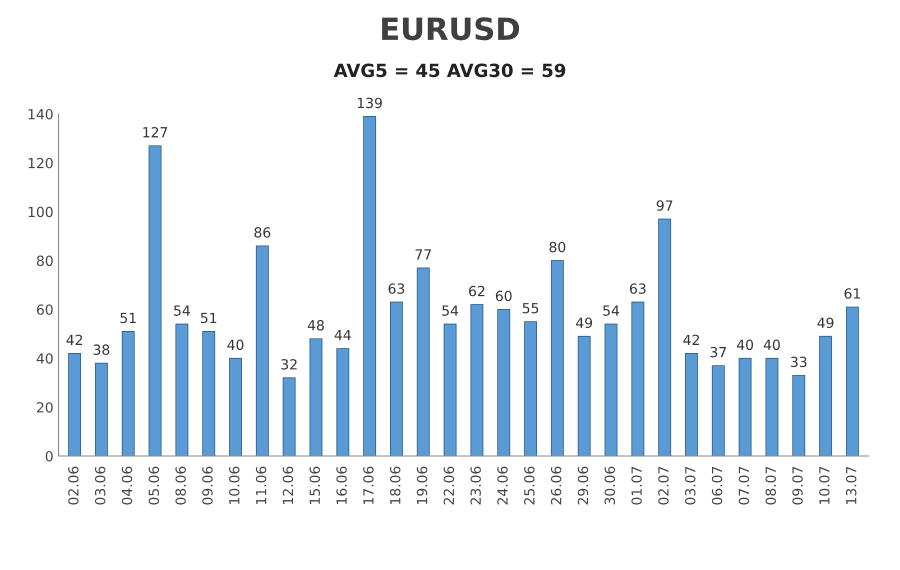 The width and height of the screenshot is (900, 570). I want to click on x-tick-label: 04.06, so click(127, 485).